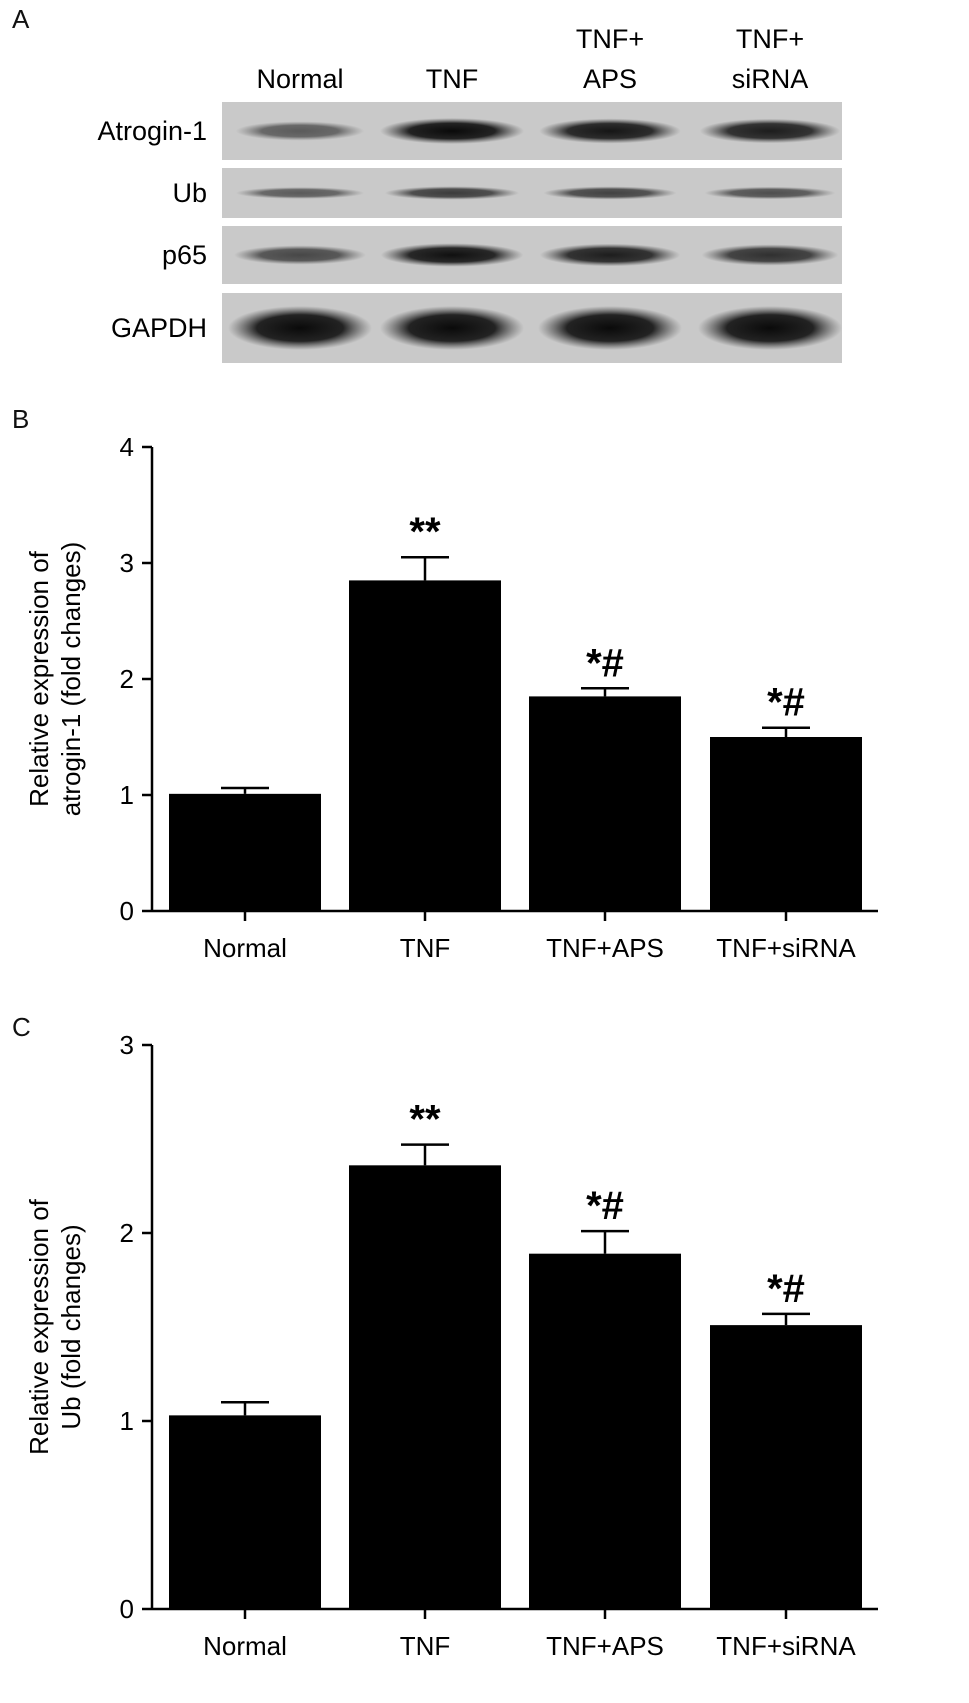  Describe the element at coordinates (610, 79) in the screenshot. I see `lane-header: APS` at that location.